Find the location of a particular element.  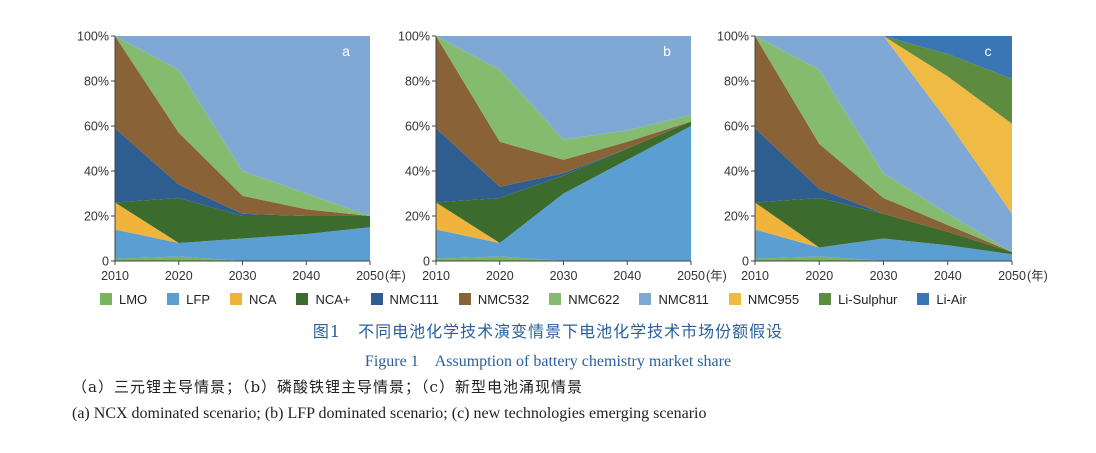

area-c-lmo is located at coordinates (883, 258).